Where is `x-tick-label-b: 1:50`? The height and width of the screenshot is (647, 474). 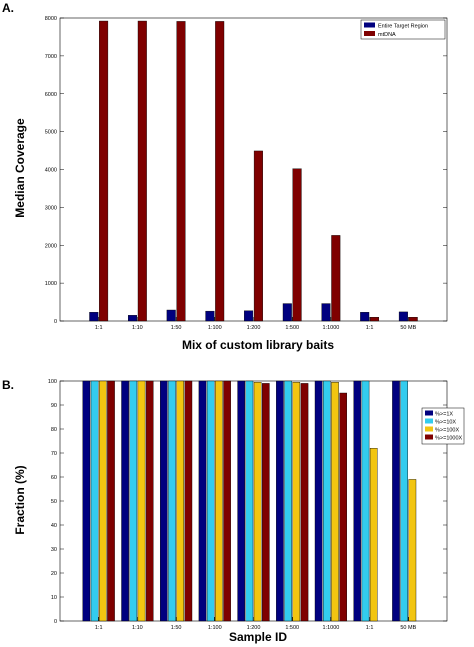
x-tick-label-b: 1:50 is located at coordinates (176, 628).